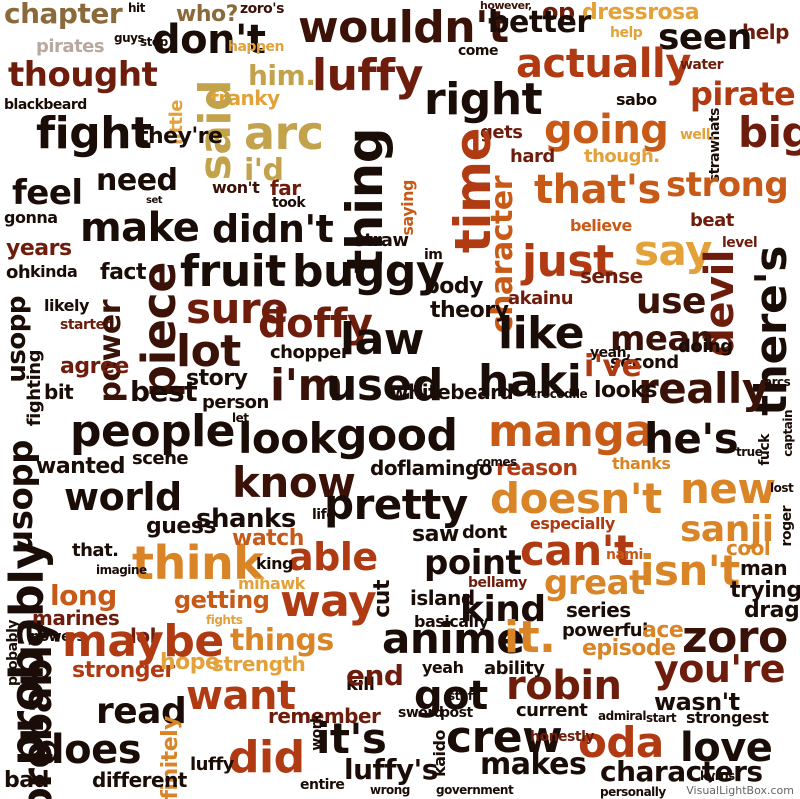  What do you see at coordinates (765, 32) in the screenshot?
I see `word: help` at bounding box center [765, 32].